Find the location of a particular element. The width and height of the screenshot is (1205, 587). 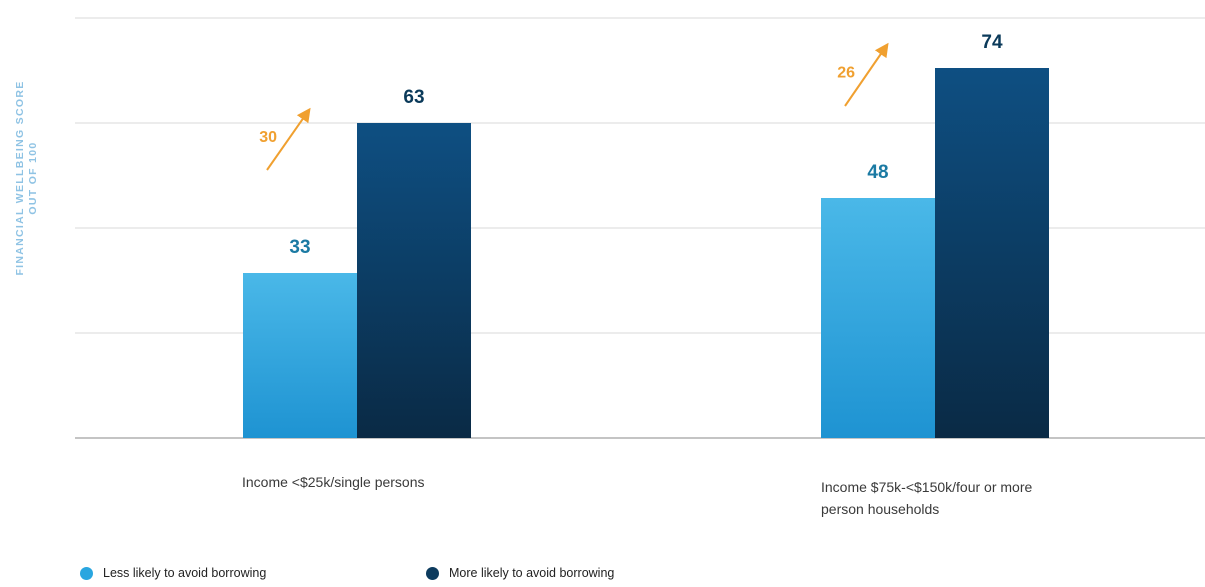

legend-swatch-less-likely is located at coordinates (86, 573).